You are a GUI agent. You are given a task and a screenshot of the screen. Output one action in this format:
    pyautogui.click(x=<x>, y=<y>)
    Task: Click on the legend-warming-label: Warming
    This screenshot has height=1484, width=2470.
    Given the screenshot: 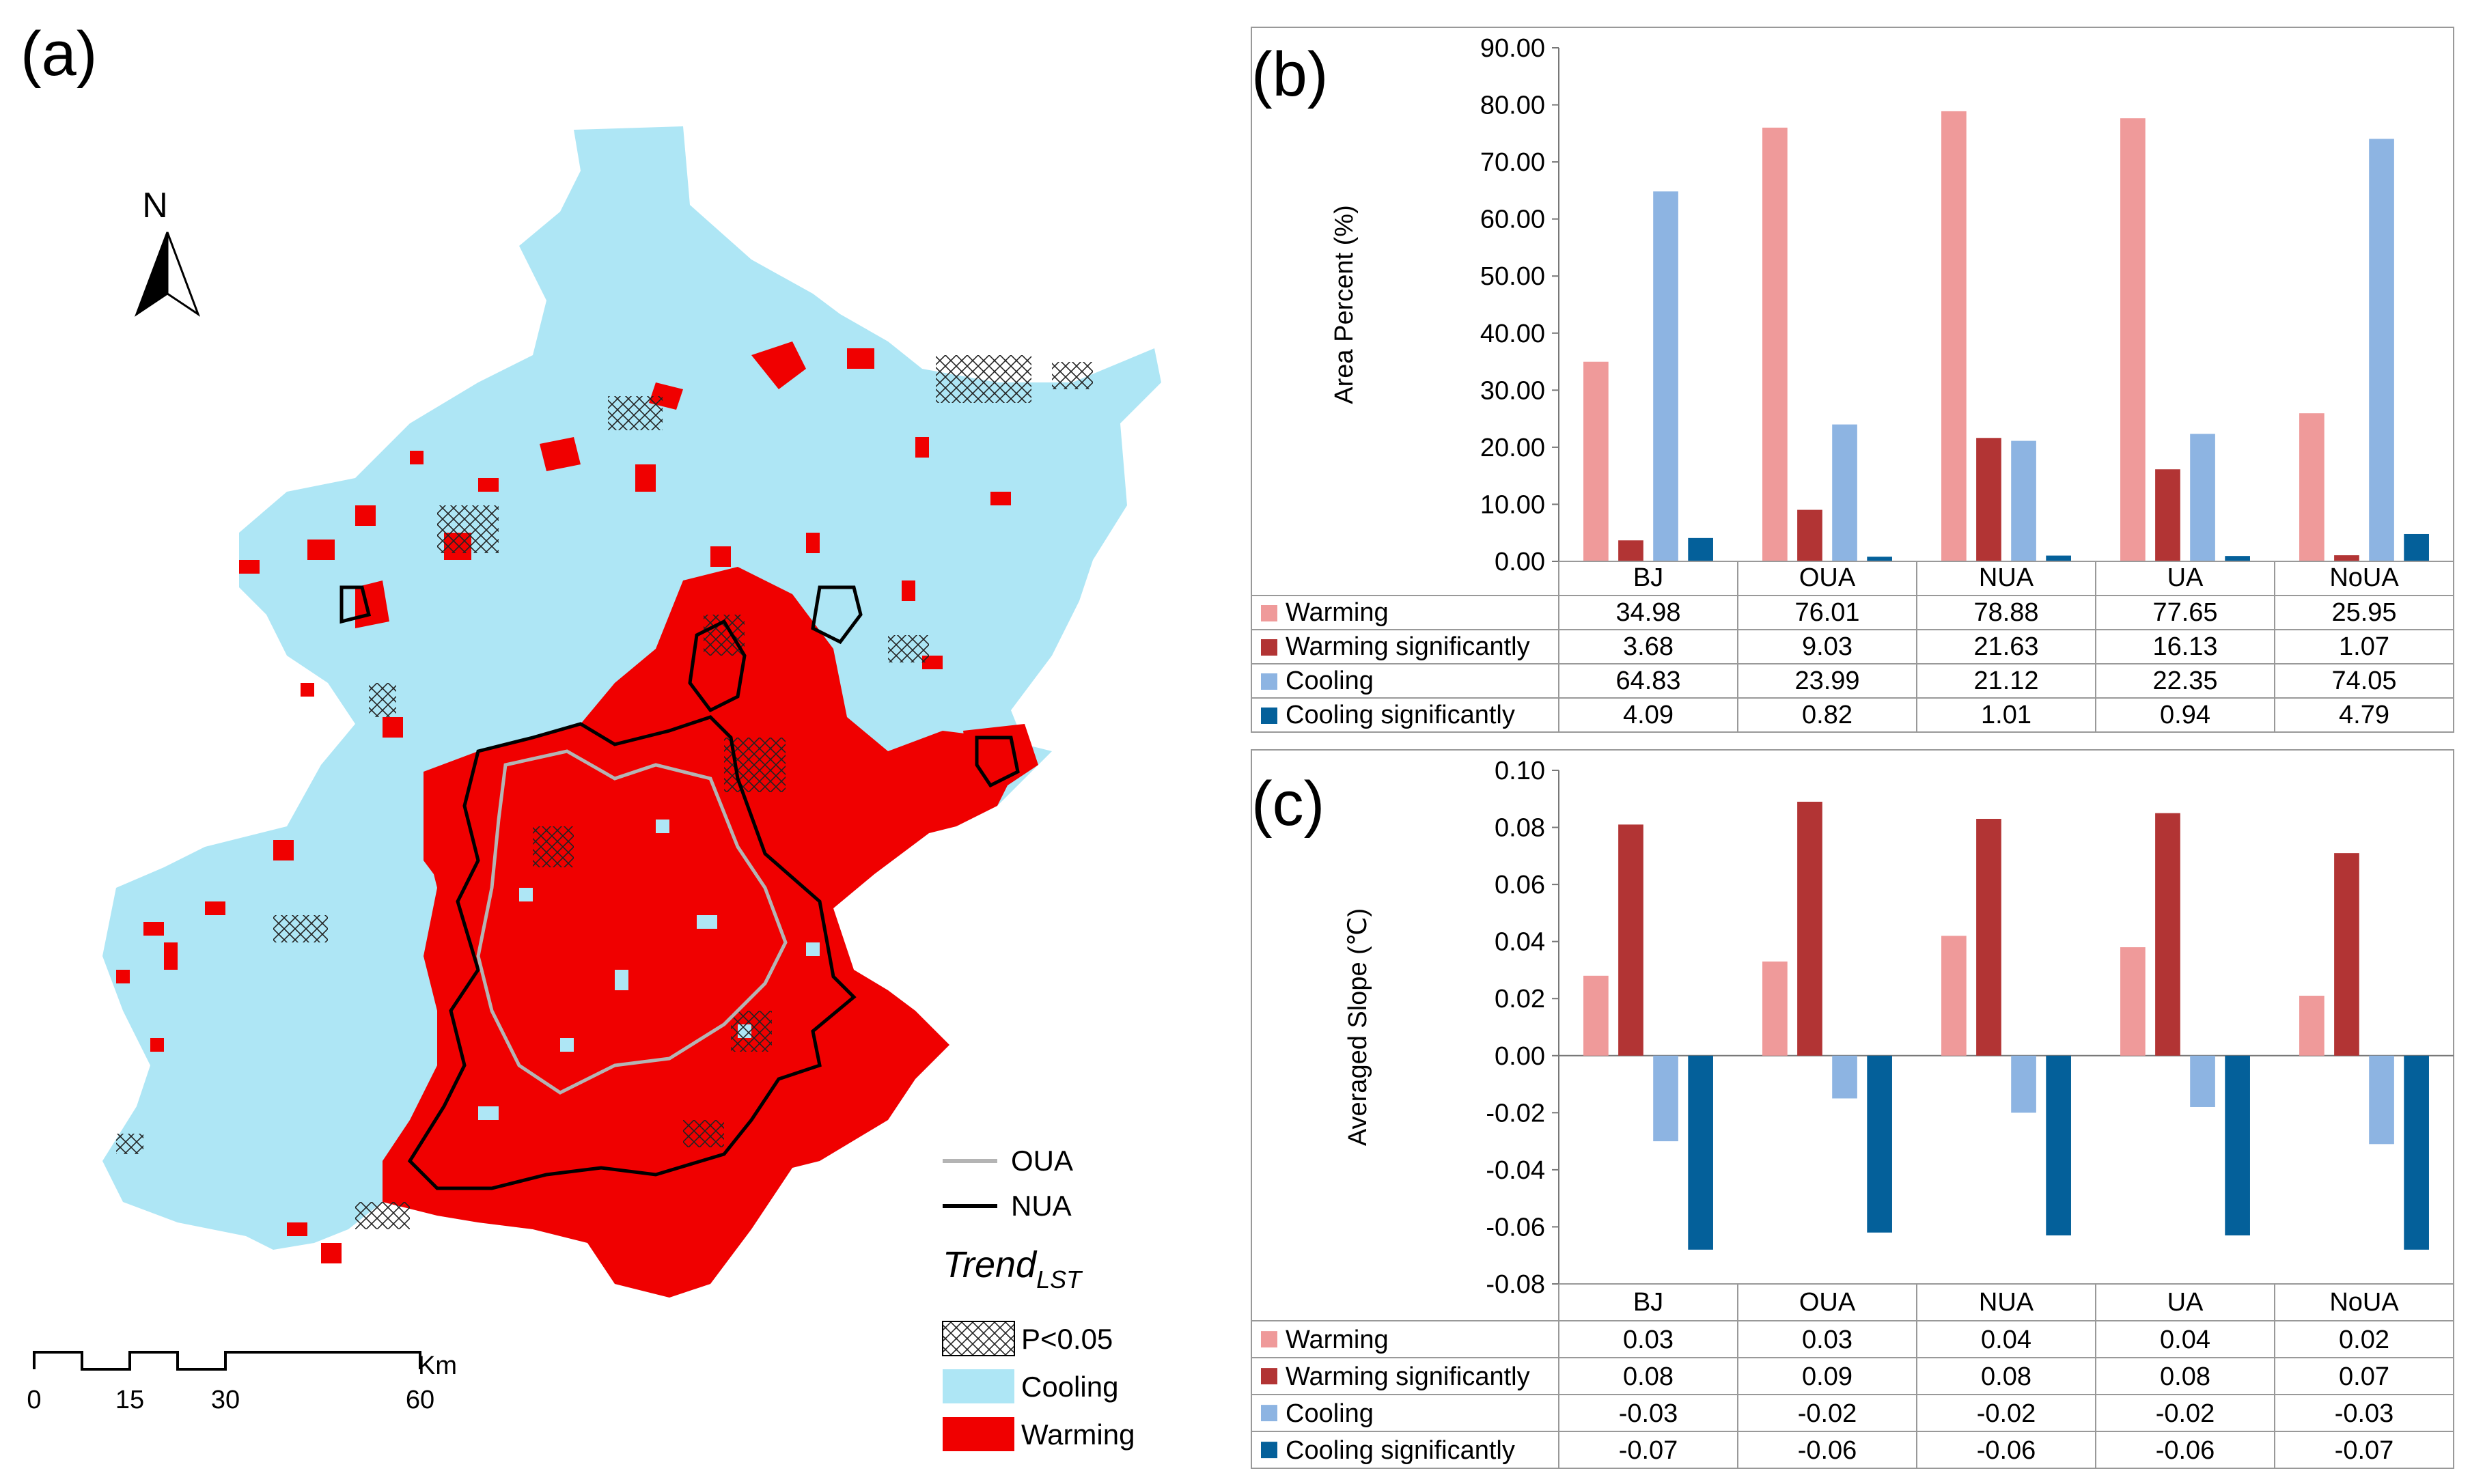 What is the action you would take?
    pyautogui.click(x=1078, y=1434)
    